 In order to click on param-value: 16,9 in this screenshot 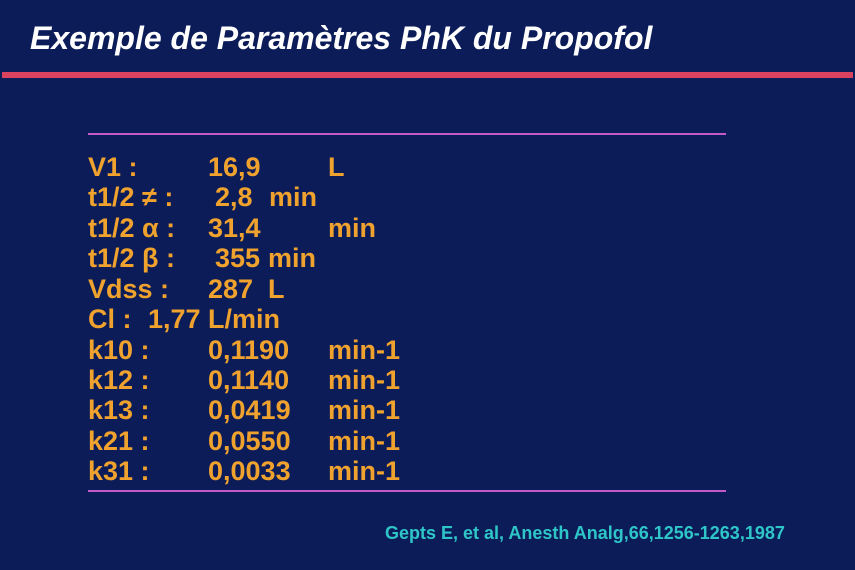, I will do `click(234, 167)`.